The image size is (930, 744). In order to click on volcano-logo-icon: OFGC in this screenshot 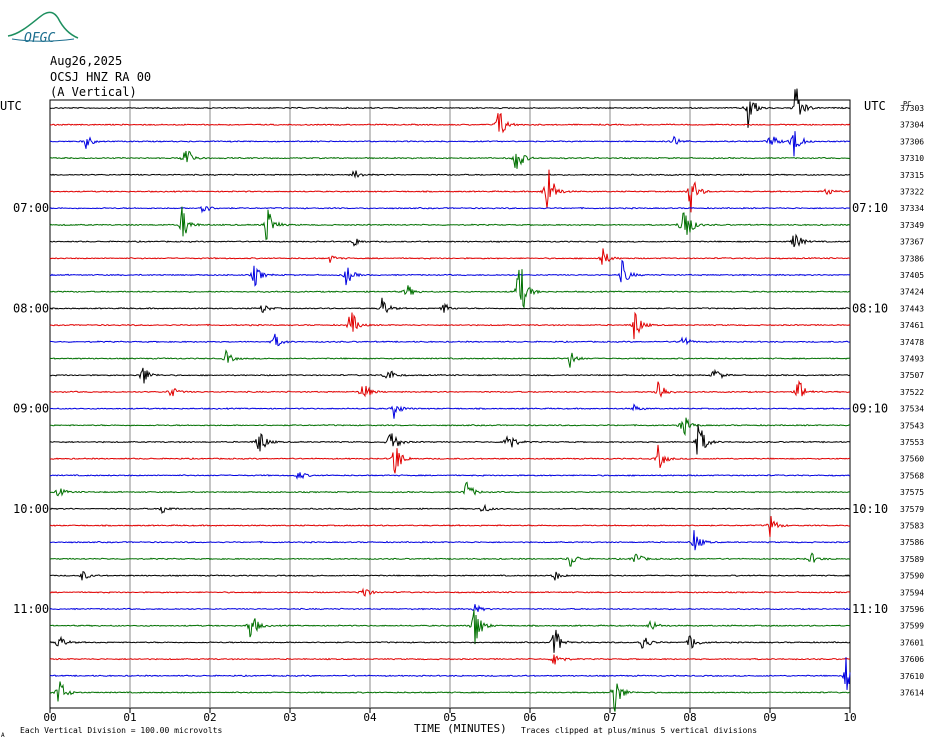, I will do `click(42, 26)`.